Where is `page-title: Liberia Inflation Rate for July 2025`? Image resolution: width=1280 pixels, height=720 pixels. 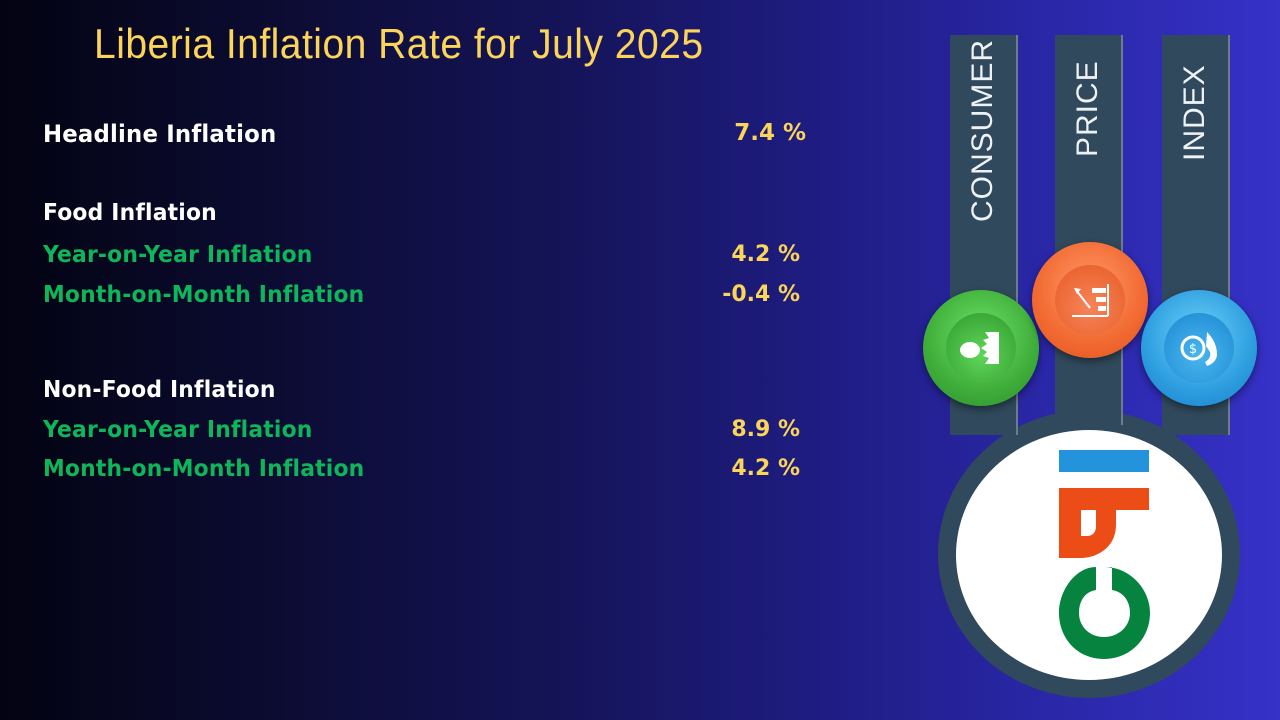
page-title: Liberia Inflation Rate for July 2025 is located at coordinates (399, 43).